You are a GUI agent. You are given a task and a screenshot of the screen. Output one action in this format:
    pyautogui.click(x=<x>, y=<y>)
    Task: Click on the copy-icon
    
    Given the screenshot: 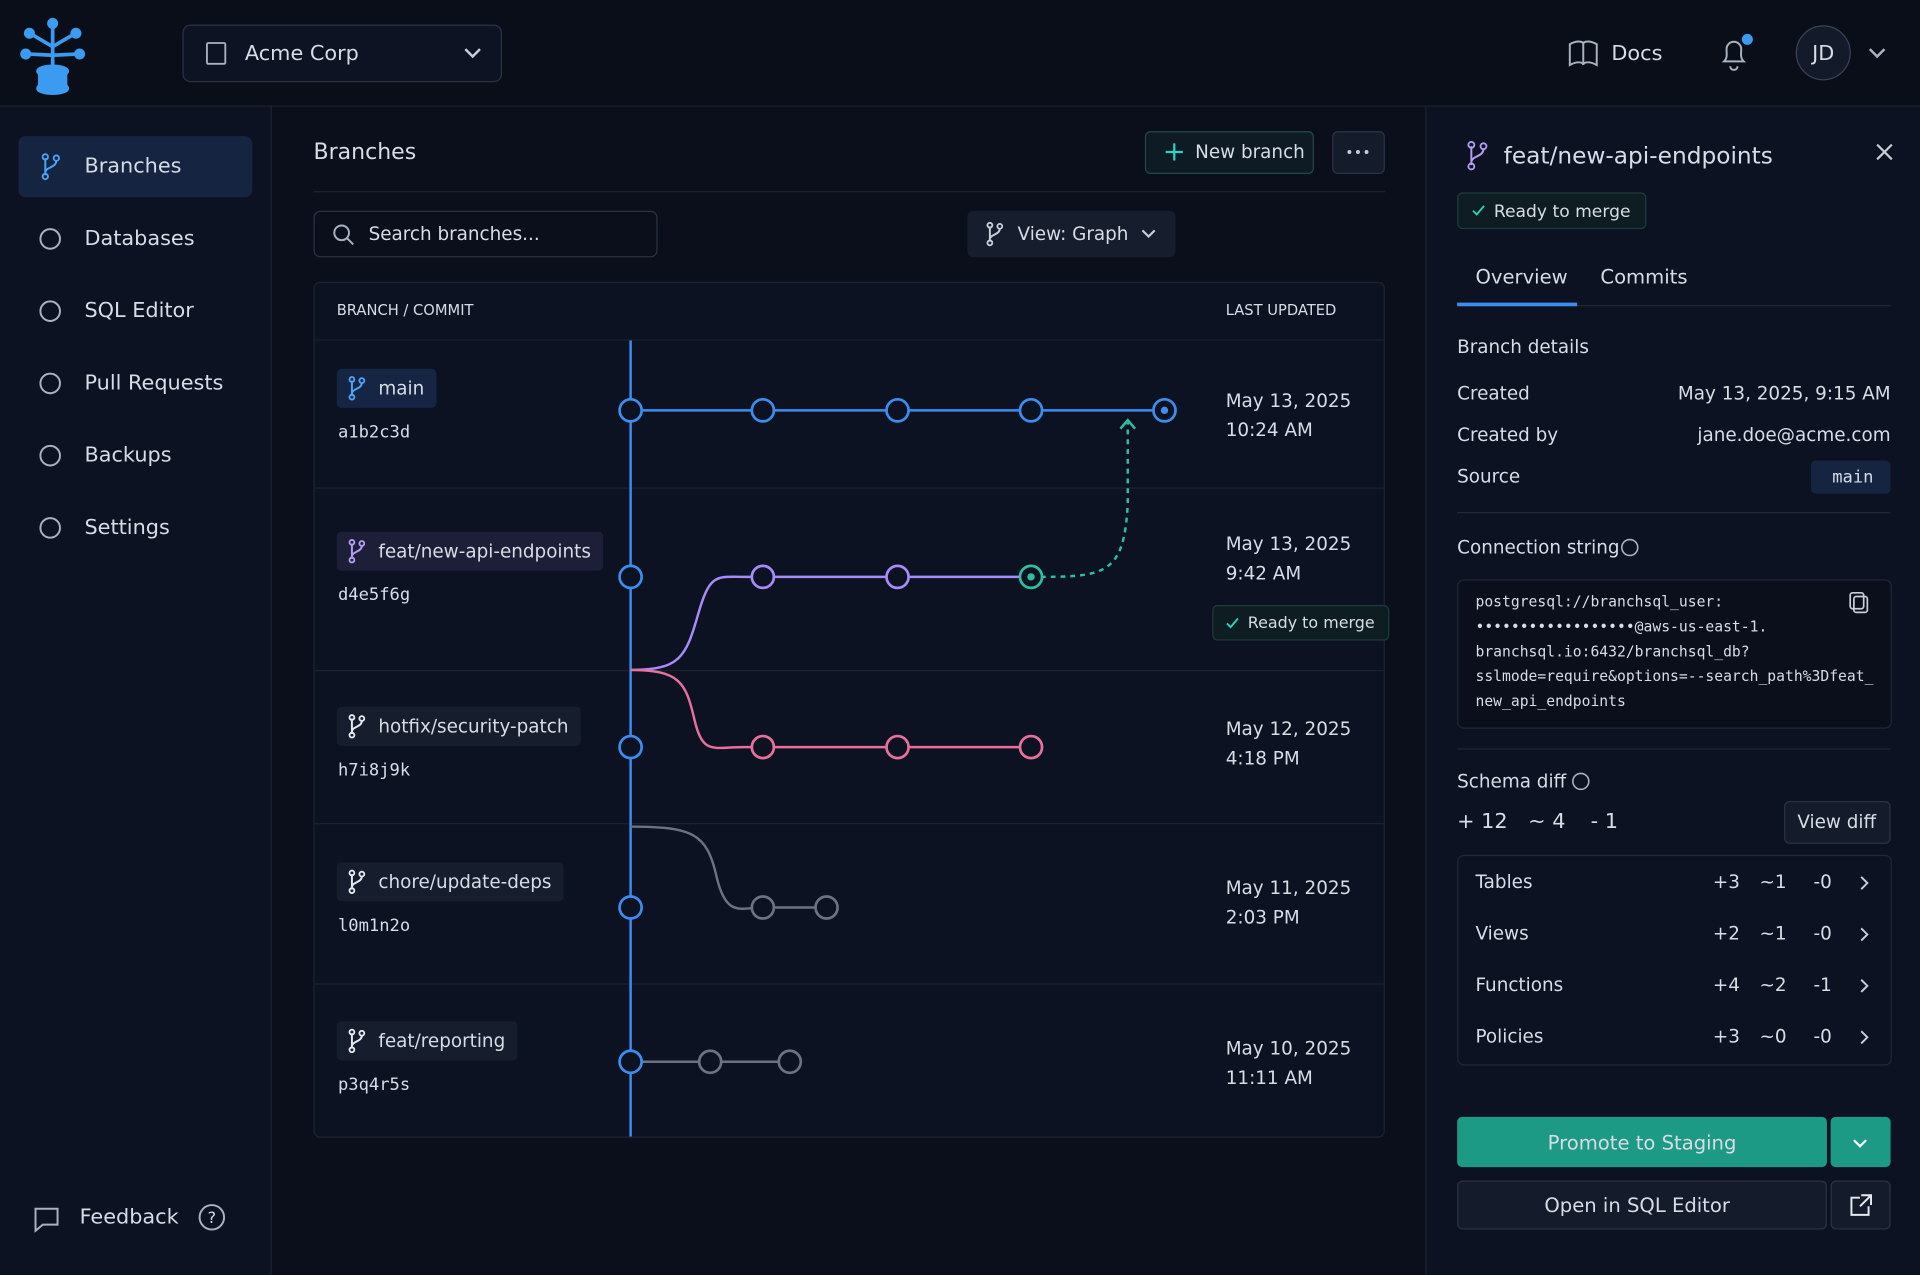 What is the action you would take?
    pyautogui.click(x=1861, y=604)
    